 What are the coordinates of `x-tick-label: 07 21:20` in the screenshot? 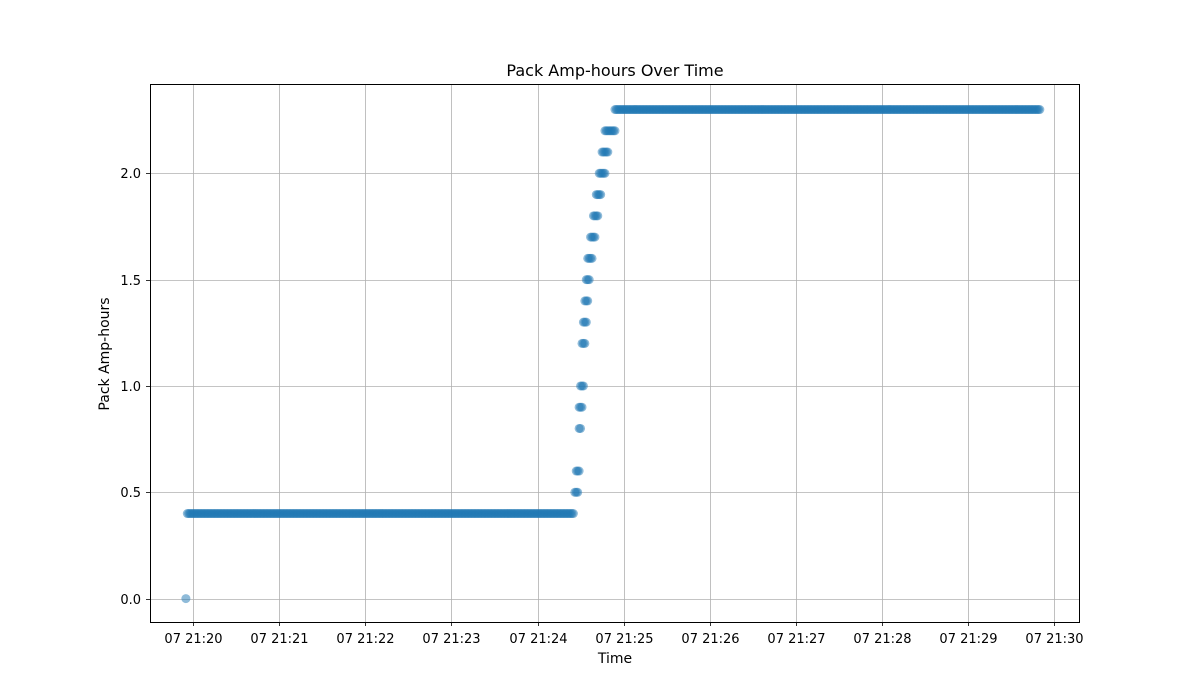 It's located at (193, 639).